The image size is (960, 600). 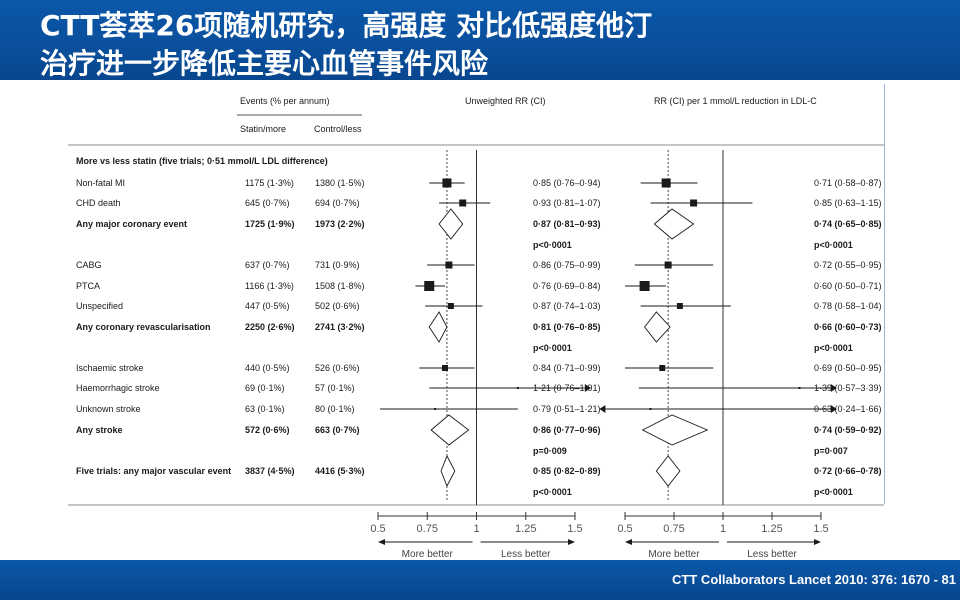 What do you see at coordinates (340, 471) in the screenshot?
I see `control-events: 4416 (5·3%)` at bounding box center [340, 471].